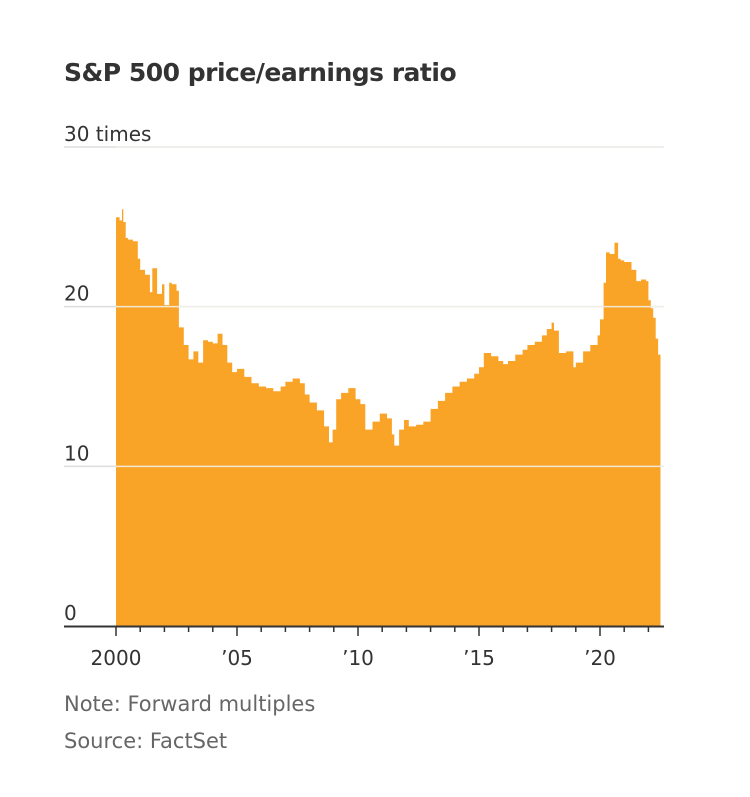 The height and width of the screenshot is (797, 750). I want to click on y-axis-labels: 0 10 20 30 times, so click(107, 373).